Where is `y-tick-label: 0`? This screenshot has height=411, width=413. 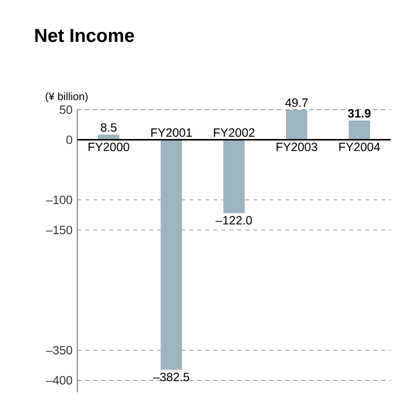
y-tick-label: 0 is located at coordinates (69, 139).